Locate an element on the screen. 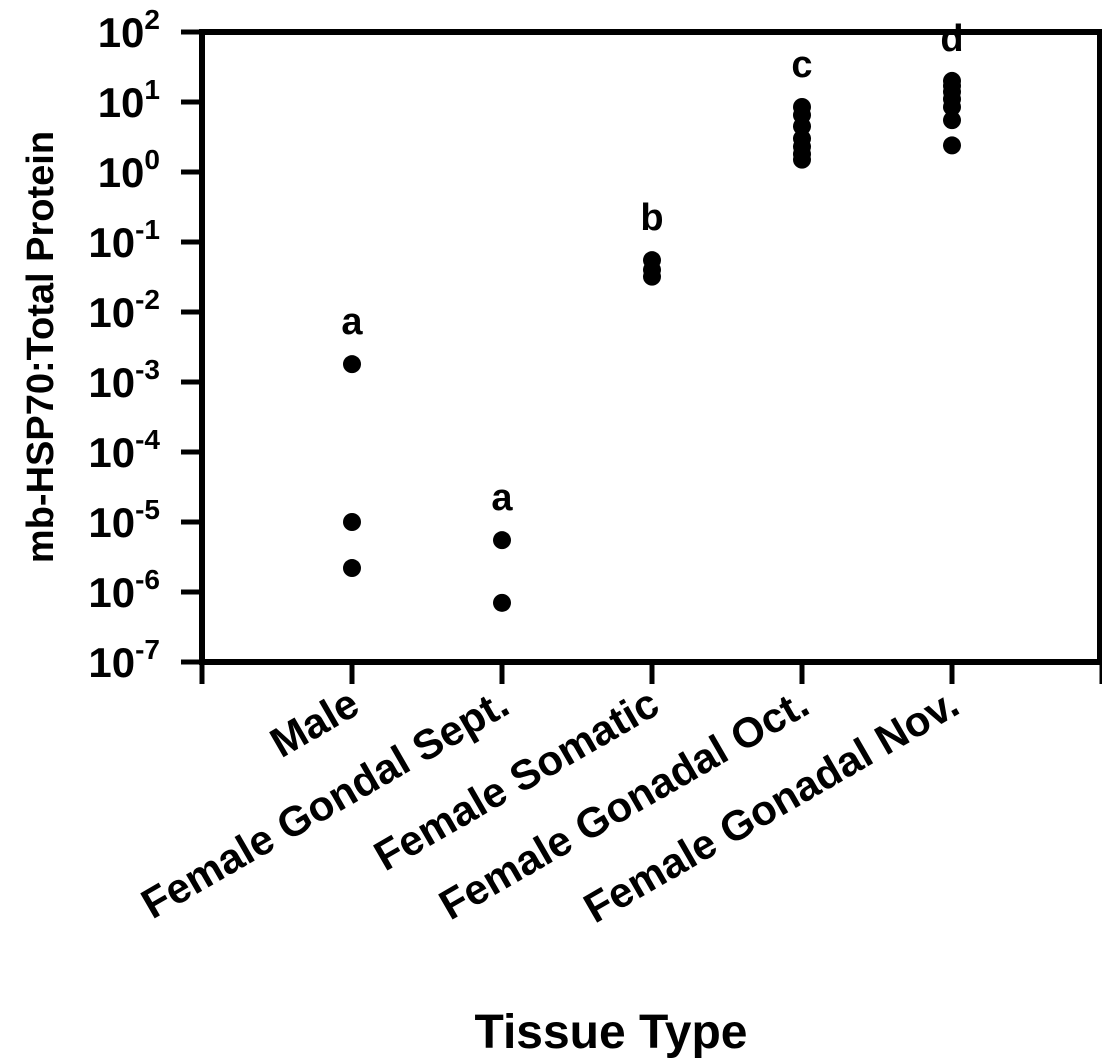 The image size is (1102, 1063). y-tick-label: 10² is located at coordinates (129, 30).